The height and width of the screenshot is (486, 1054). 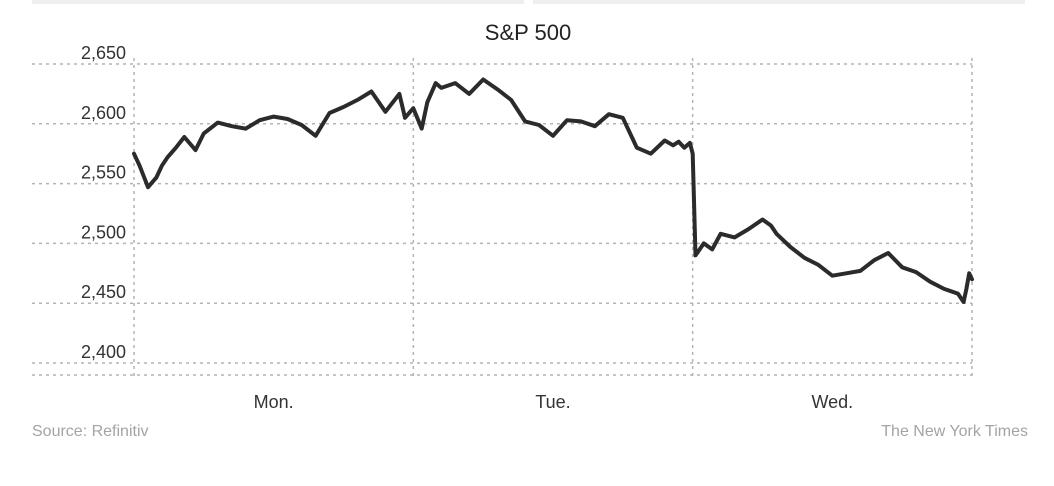 What do you see at coordinates (954, 431) in the screenshot?
I see `publisher-credit: The New York Times` at bounding box center [954, 431].